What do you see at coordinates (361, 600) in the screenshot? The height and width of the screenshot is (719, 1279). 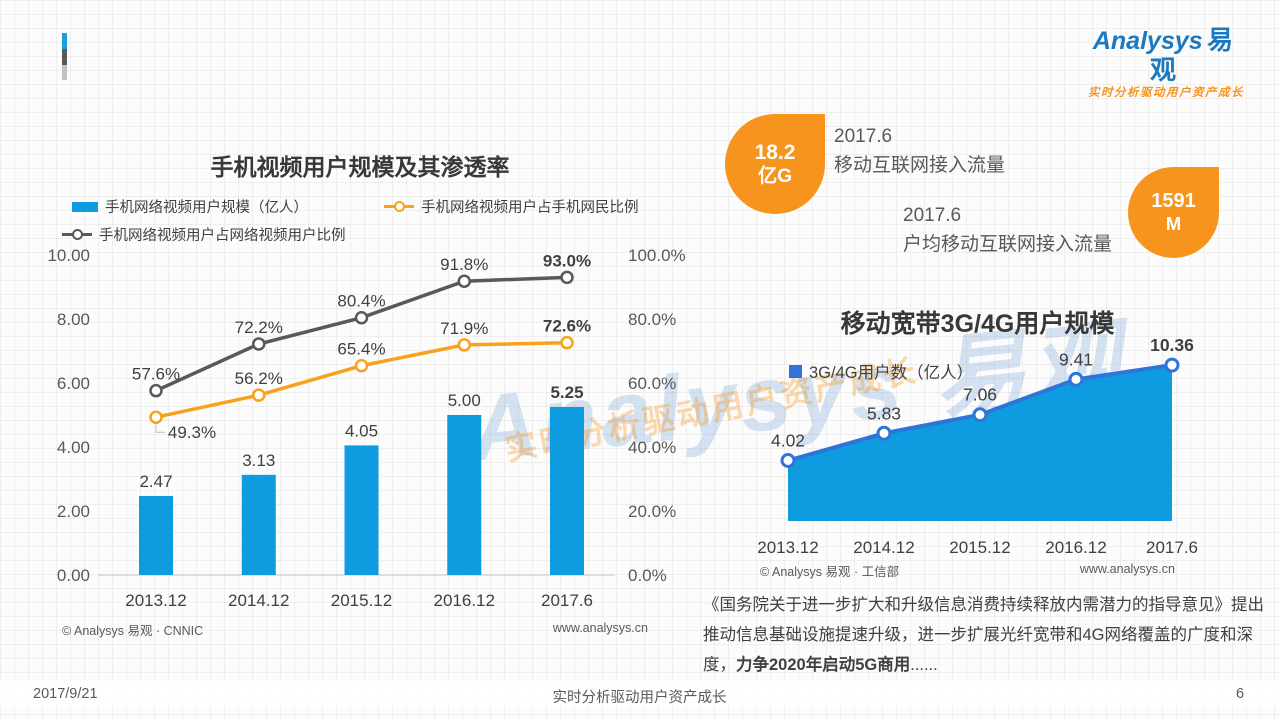 I see `x-axis-category: 2015.12` at bounding box center [361, 600].